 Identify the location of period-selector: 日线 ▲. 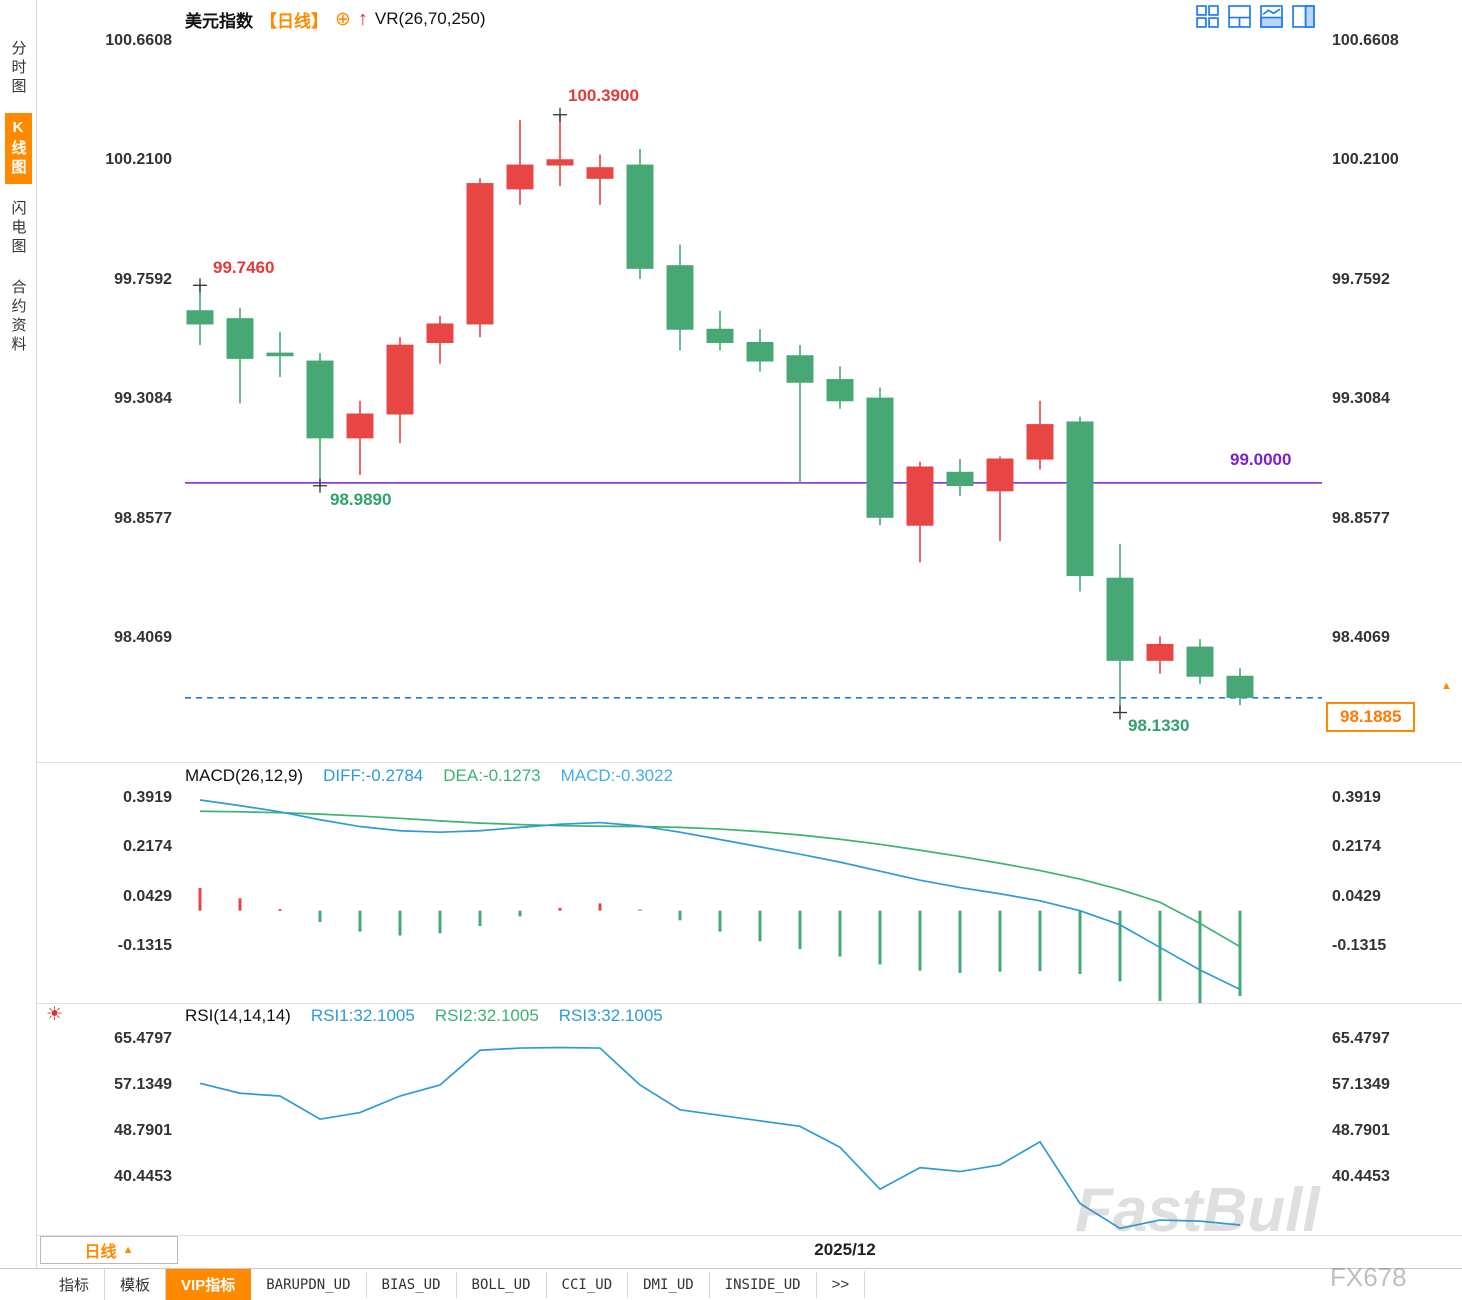
(109, 1250).